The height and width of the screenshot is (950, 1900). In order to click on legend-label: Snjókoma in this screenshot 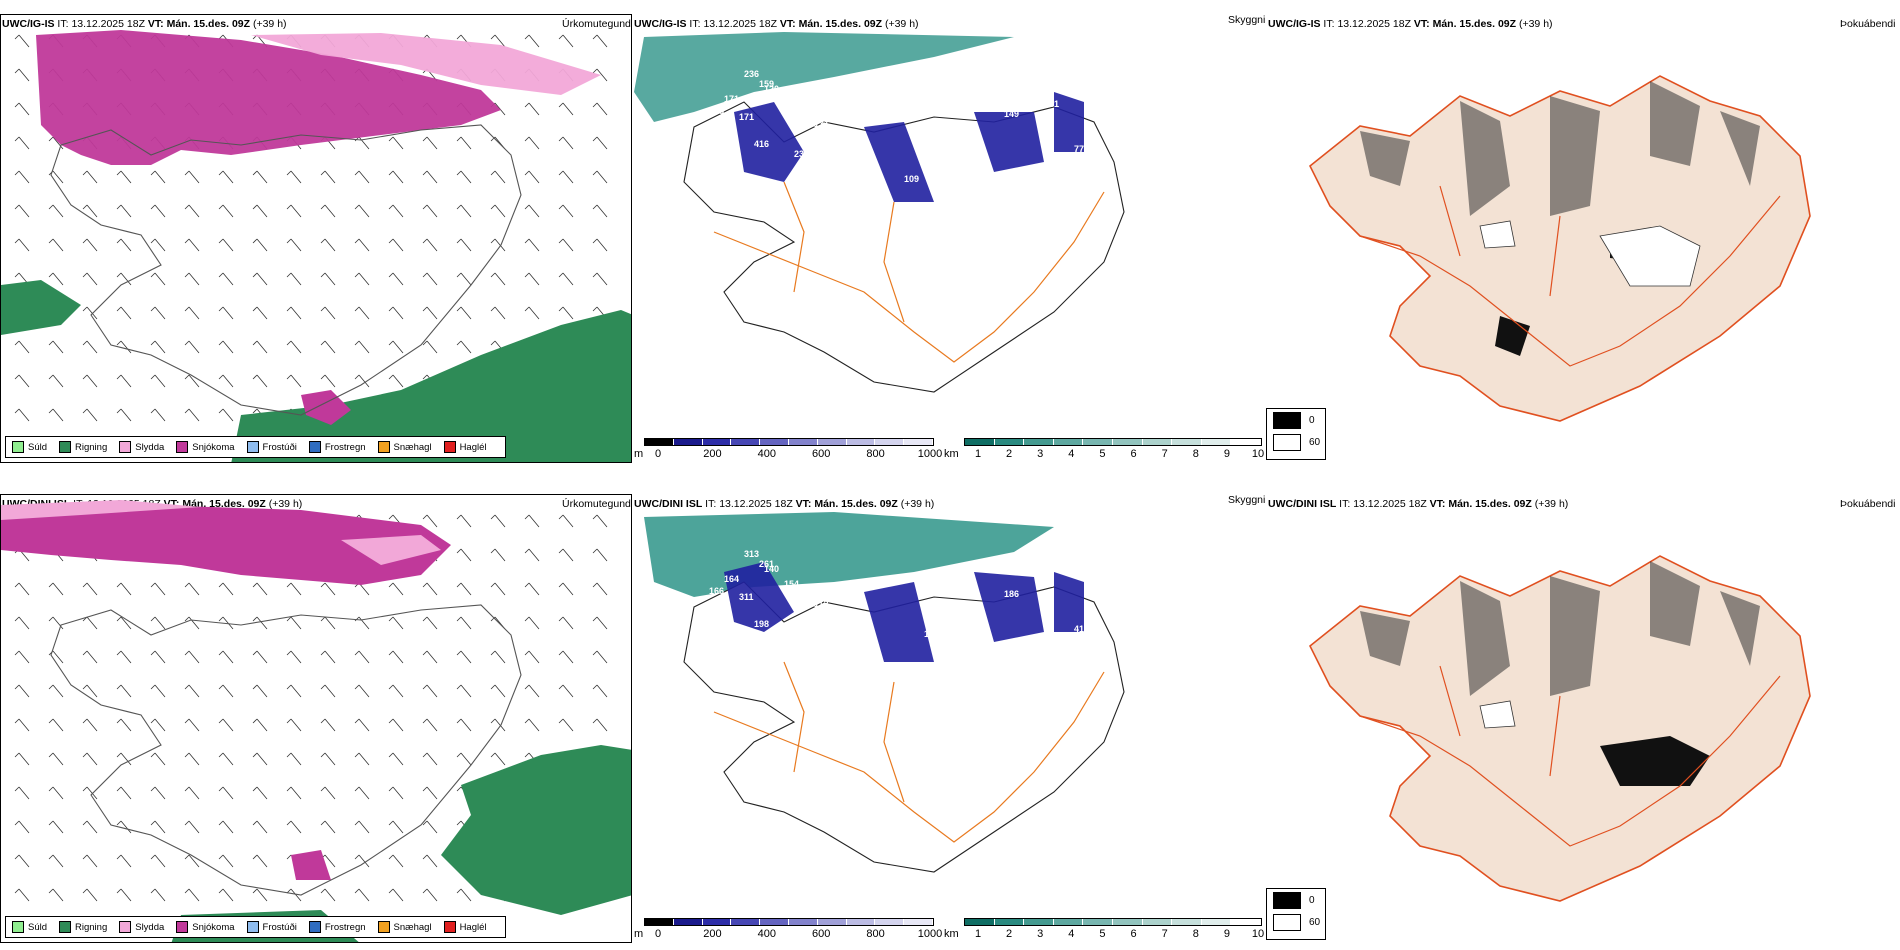, I will do `click(213, 447)`.